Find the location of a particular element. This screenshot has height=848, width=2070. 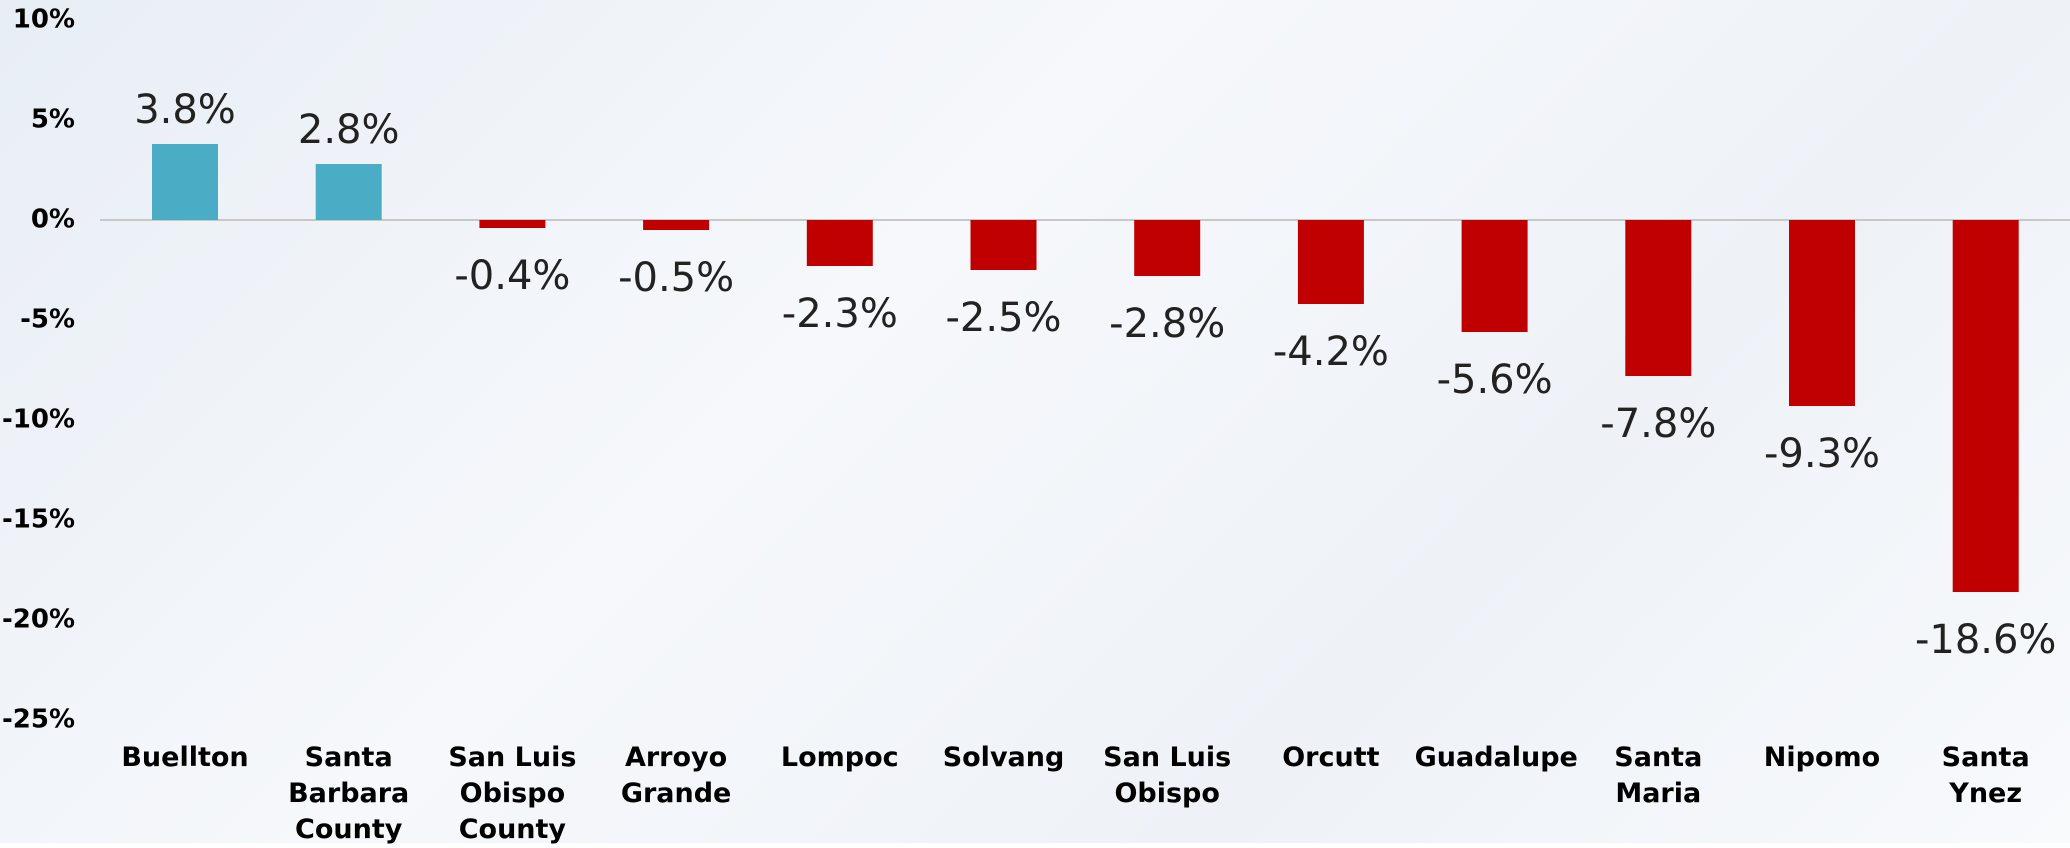

x-tick-label: Nipomo is located at coordinates (1822, 757).